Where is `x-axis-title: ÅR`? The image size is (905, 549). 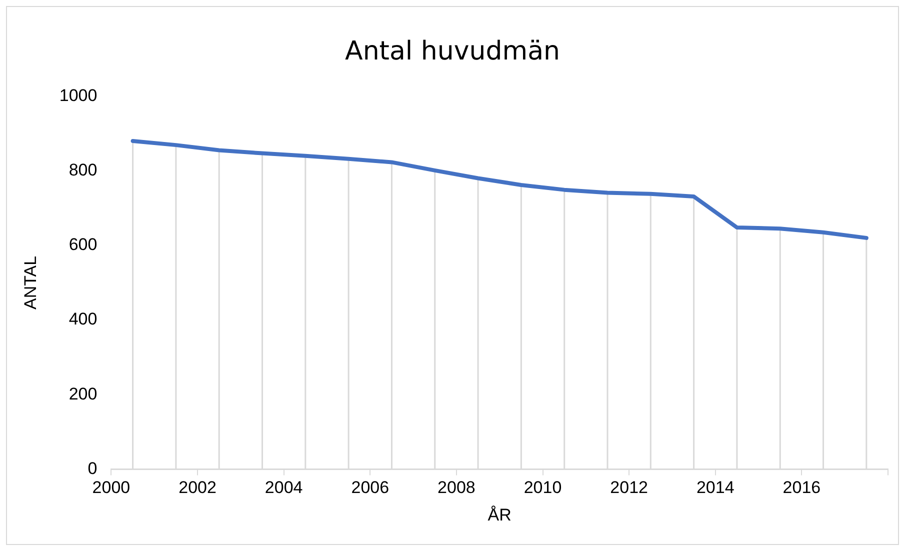
x-axis-title: ÅR is located at coordinates (500, 514).